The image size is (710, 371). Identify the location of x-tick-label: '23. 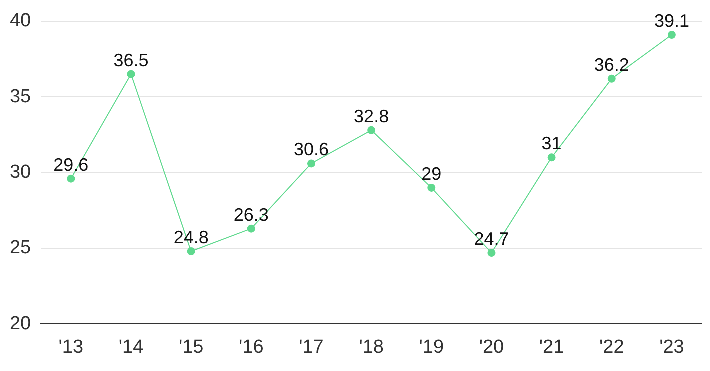
(672, 347).